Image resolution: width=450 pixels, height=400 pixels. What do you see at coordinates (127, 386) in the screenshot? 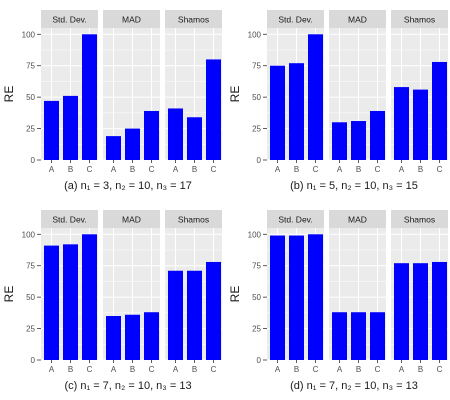
I see `subfigure-caption: (c) n₁ = 7, n₂ = 10, n₃ = 13` at bounding box center [127, 386].